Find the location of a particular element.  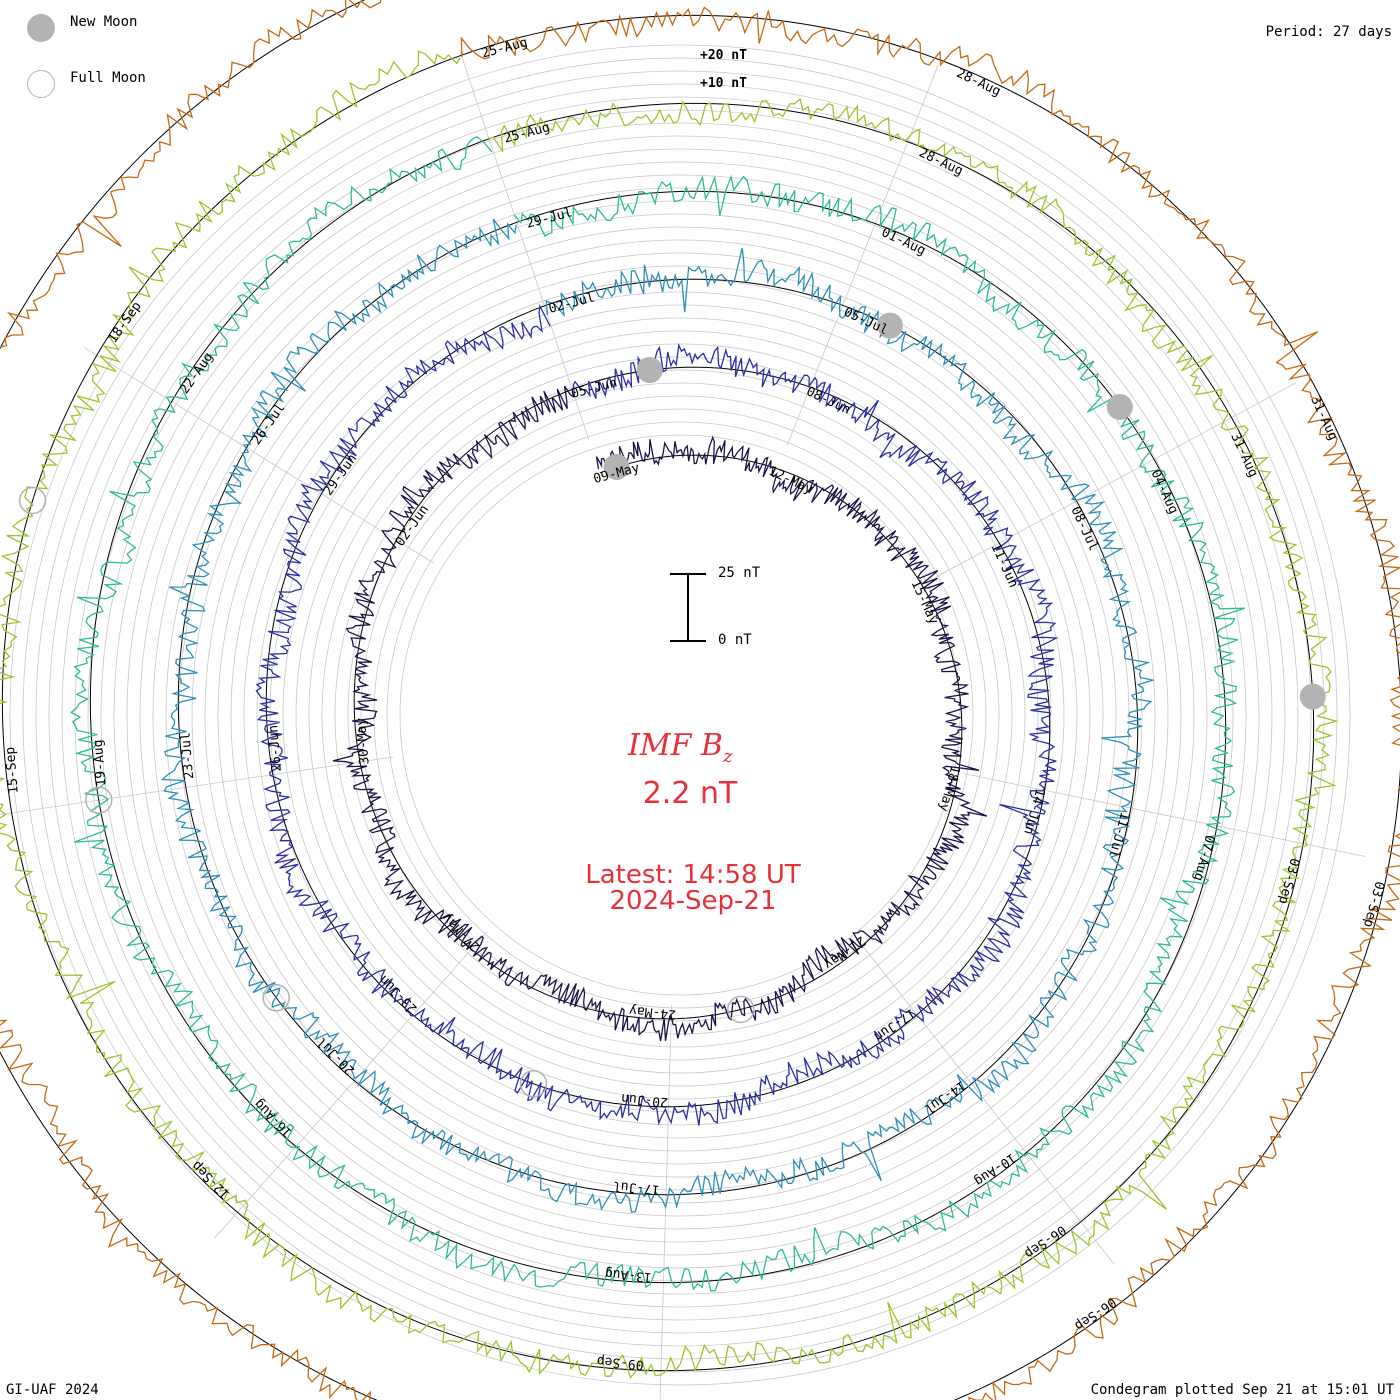

date-label: 13-Aug is located at coordinates (628, 1274).